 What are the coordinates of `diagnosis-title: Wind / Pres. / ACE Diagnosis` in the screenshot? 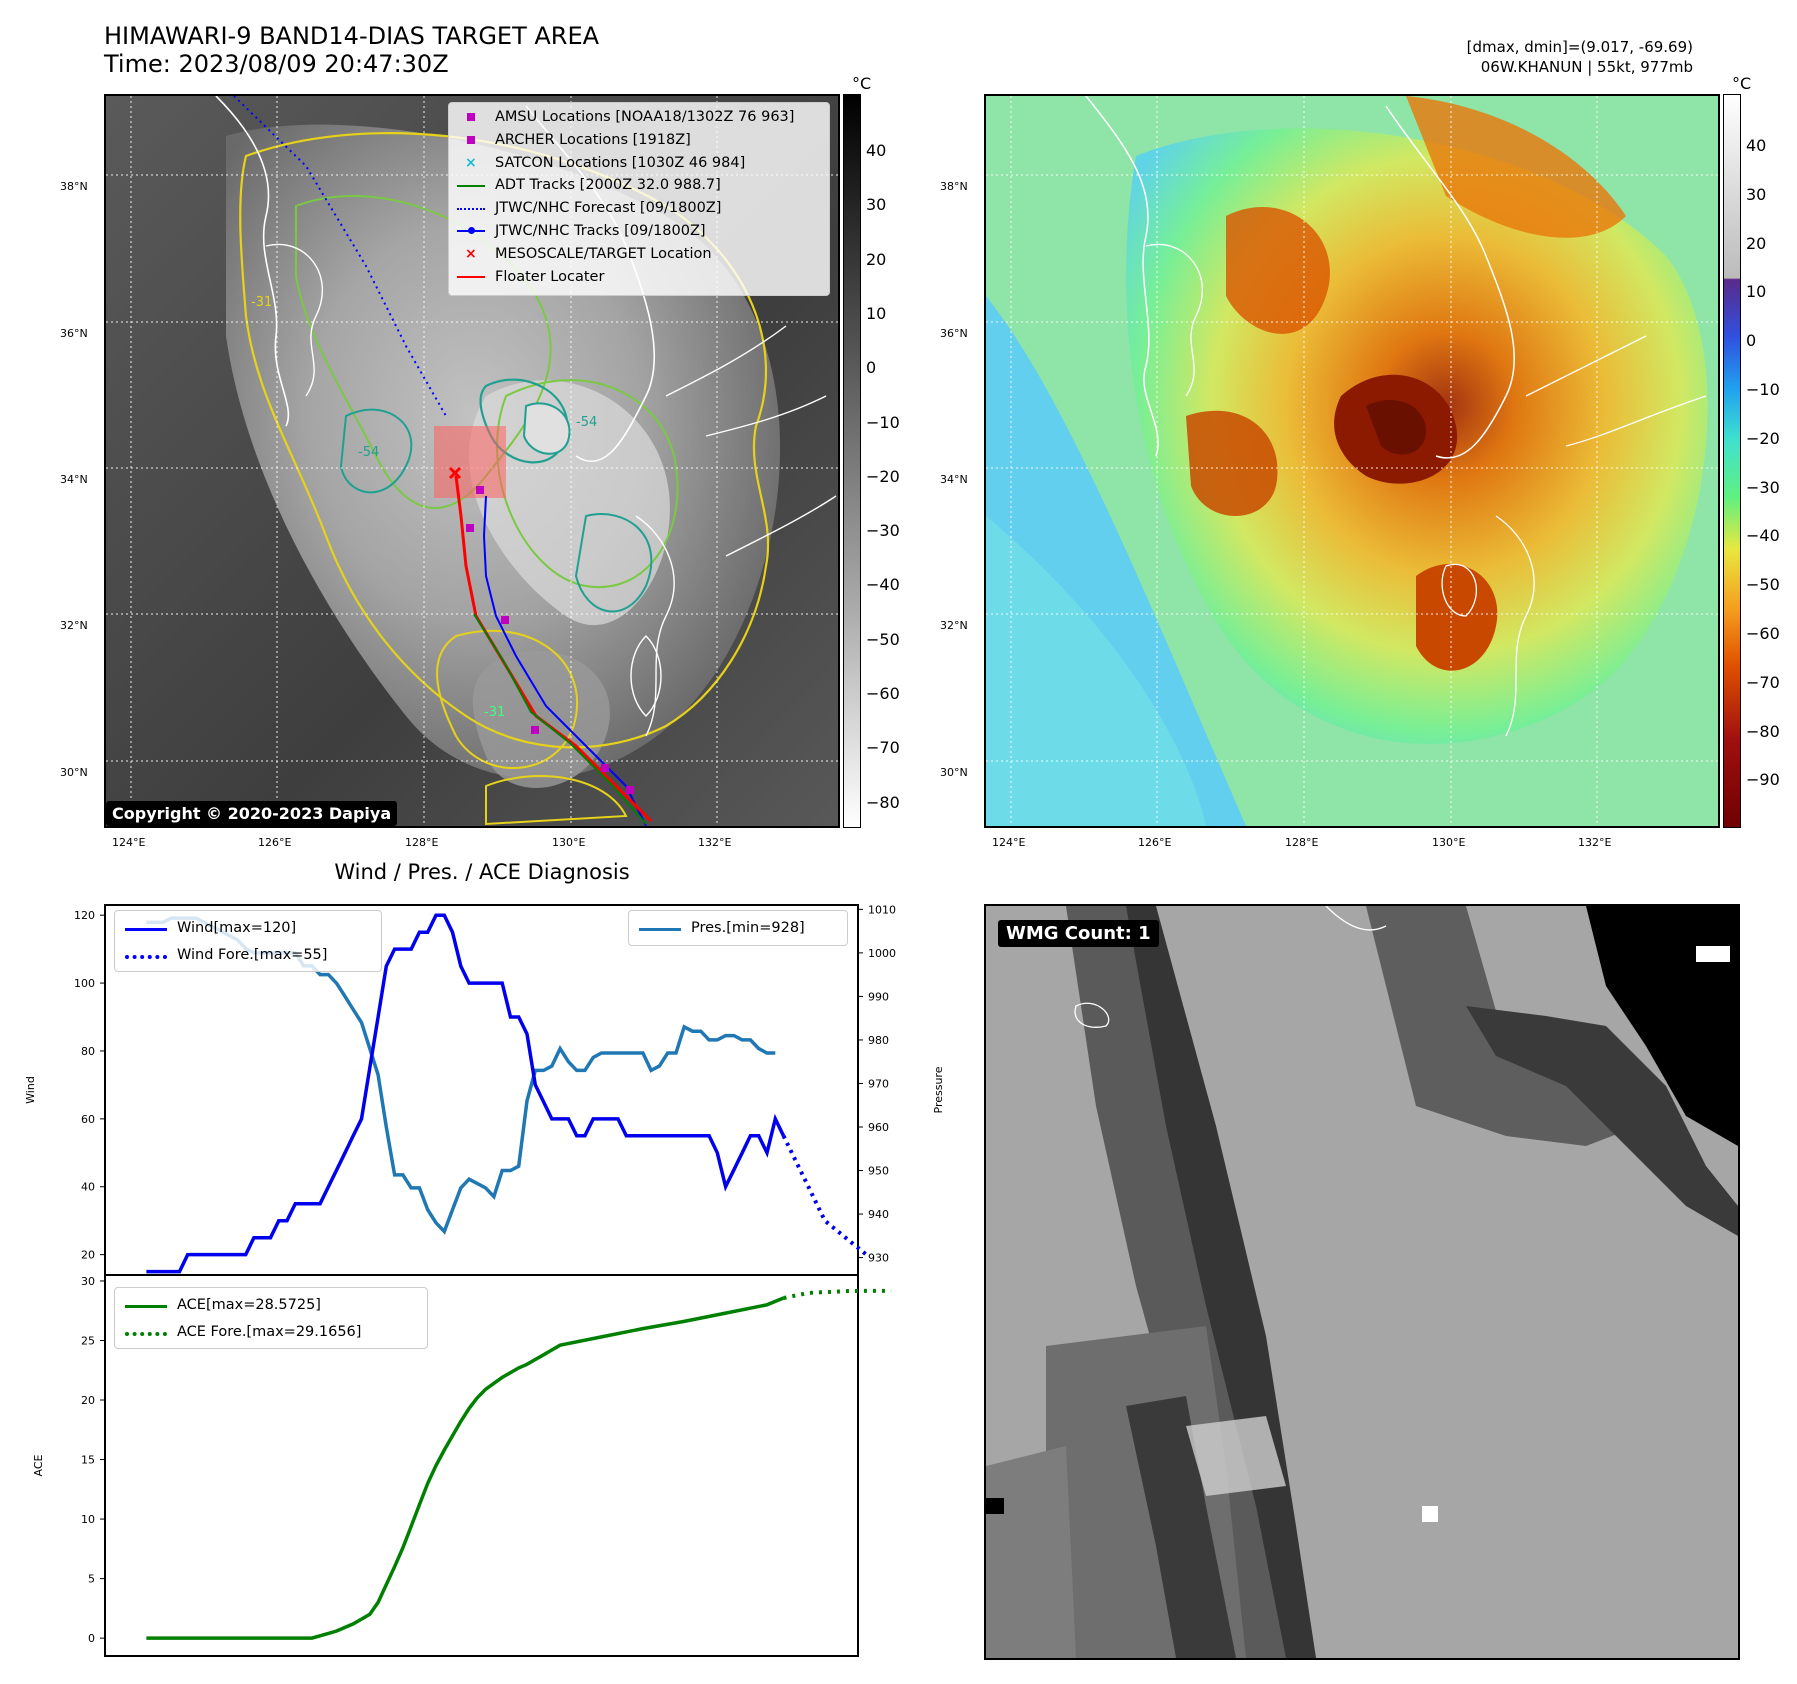 It's located at (482, 872).